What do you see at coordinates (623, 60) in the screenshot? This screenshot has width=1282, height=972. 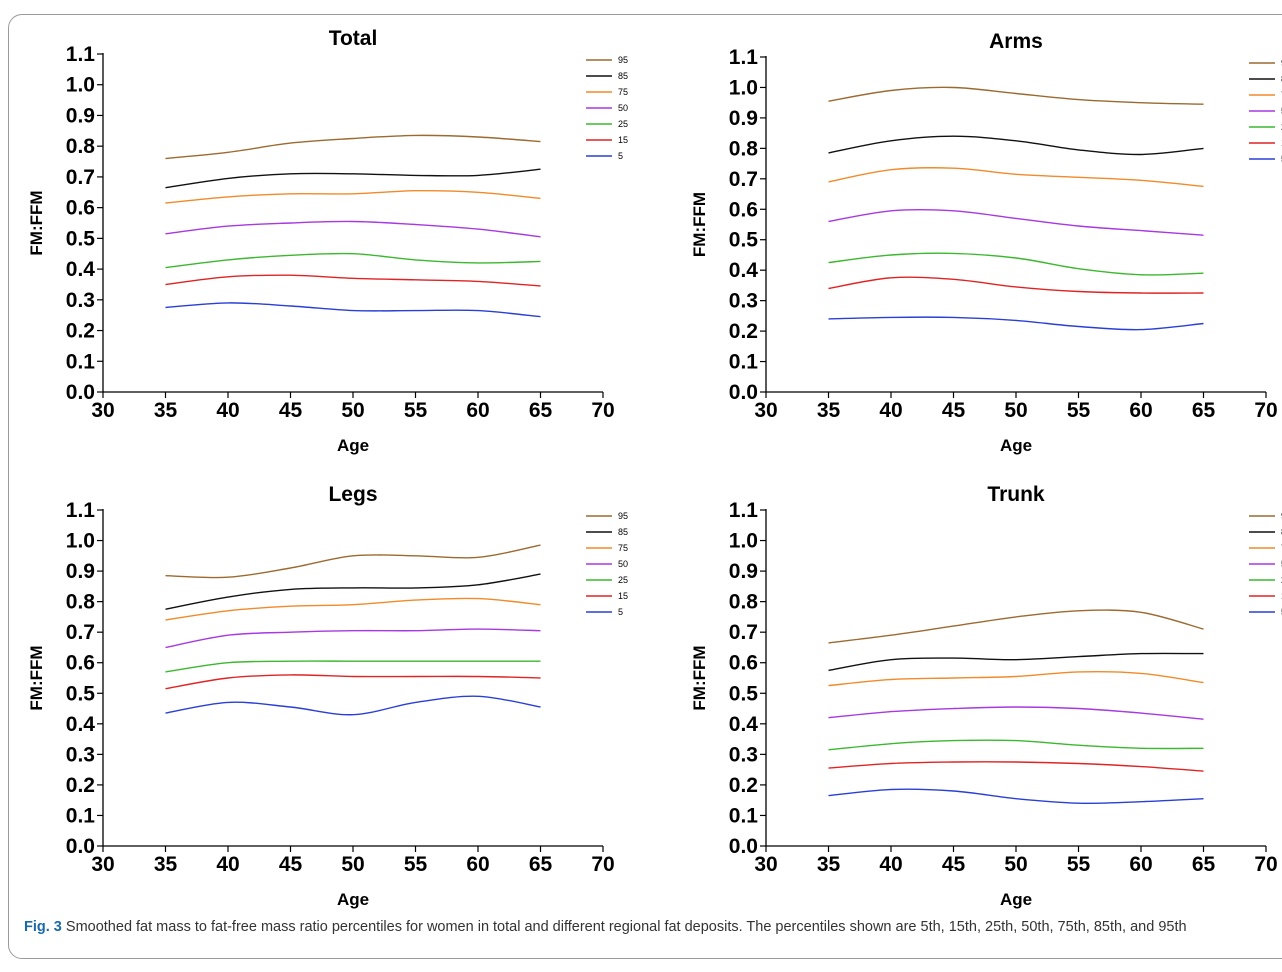 I see `legend-label-p95: 95` at bounding box center [623, 60].